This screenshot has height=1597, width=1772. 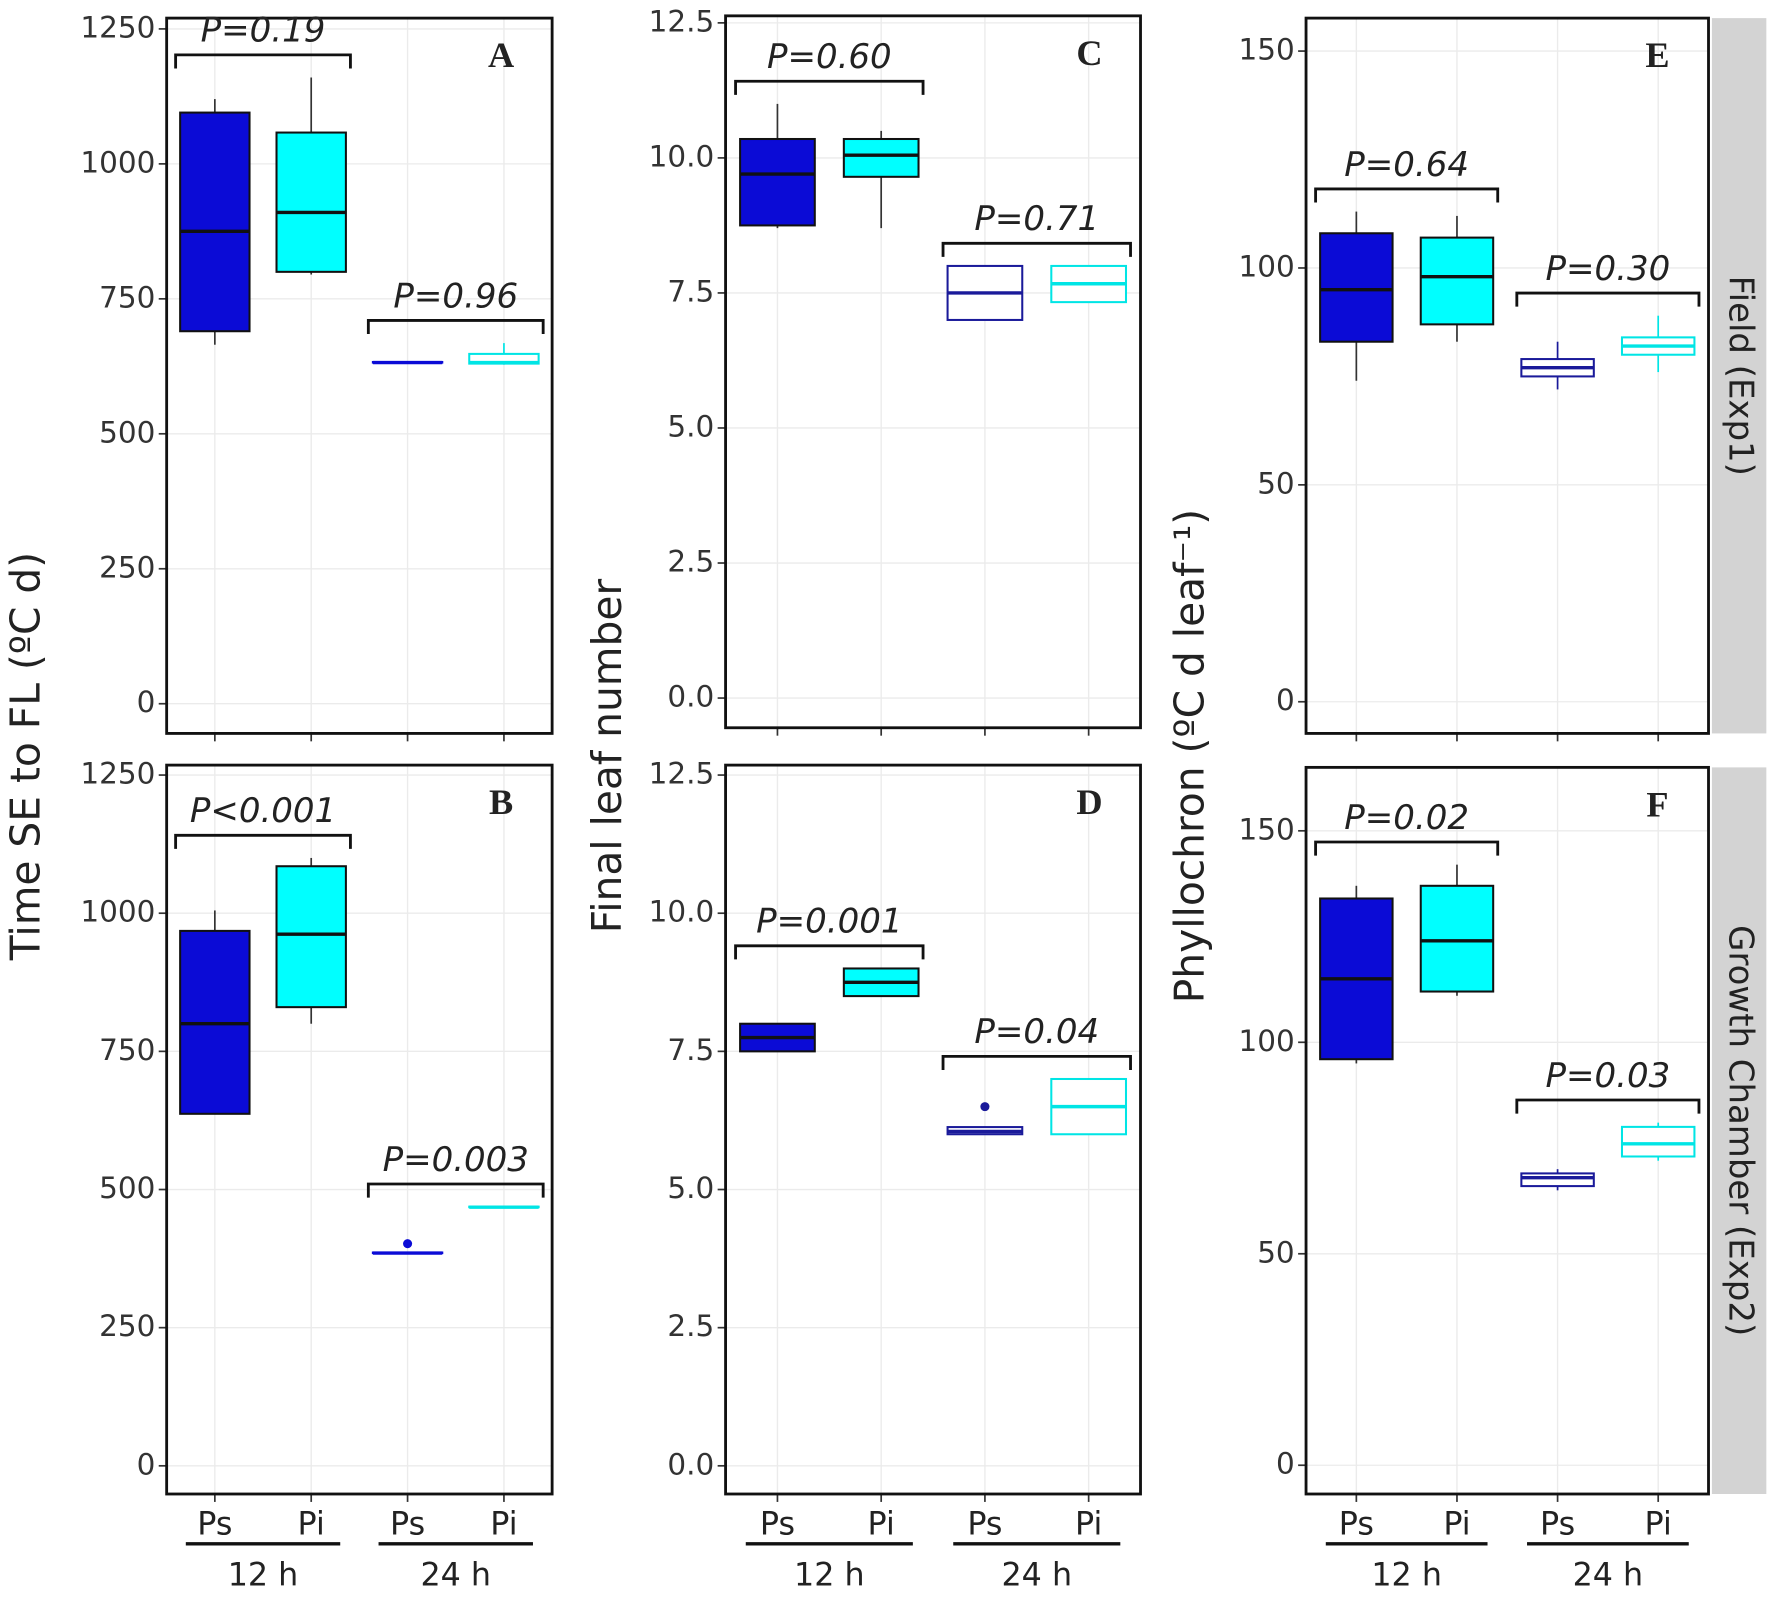 I want to click on p-value: P=0.02, so click(x=1406, y=818).